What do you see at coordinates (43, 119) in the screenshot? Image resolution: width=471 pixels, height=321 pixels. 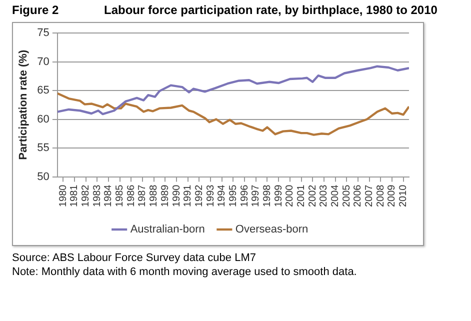 I see `y-tick-label: 60` at bounding box center [43, 119].